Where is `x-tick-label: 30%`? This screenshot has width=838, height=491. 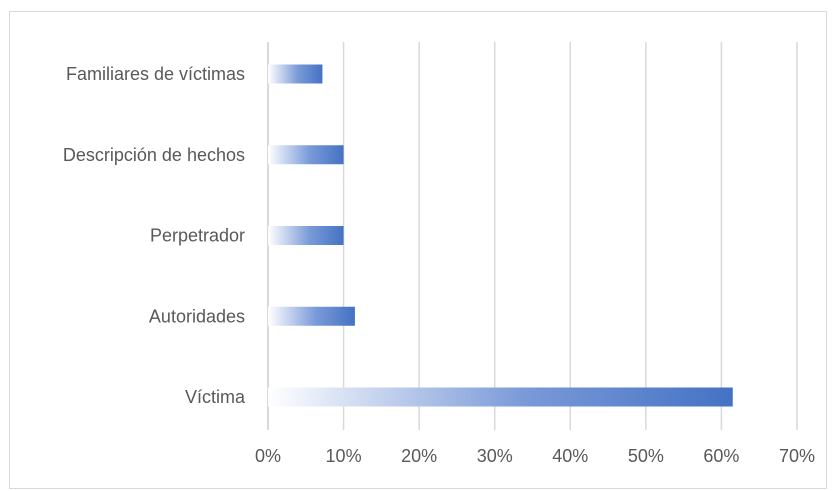
x-tick-label: 30% is located at coordinates (495, 456).